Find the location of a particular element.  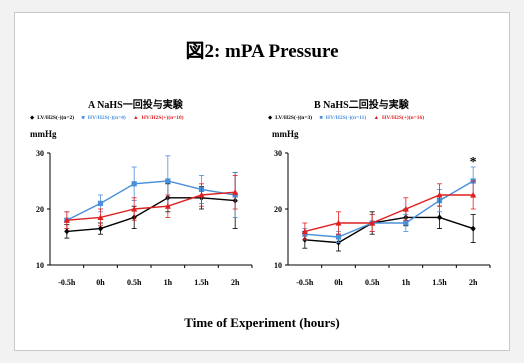

chart-a-legend-item-0: ◆ LV/H2S(-)(n=2) is located at coordinates (52, 118).